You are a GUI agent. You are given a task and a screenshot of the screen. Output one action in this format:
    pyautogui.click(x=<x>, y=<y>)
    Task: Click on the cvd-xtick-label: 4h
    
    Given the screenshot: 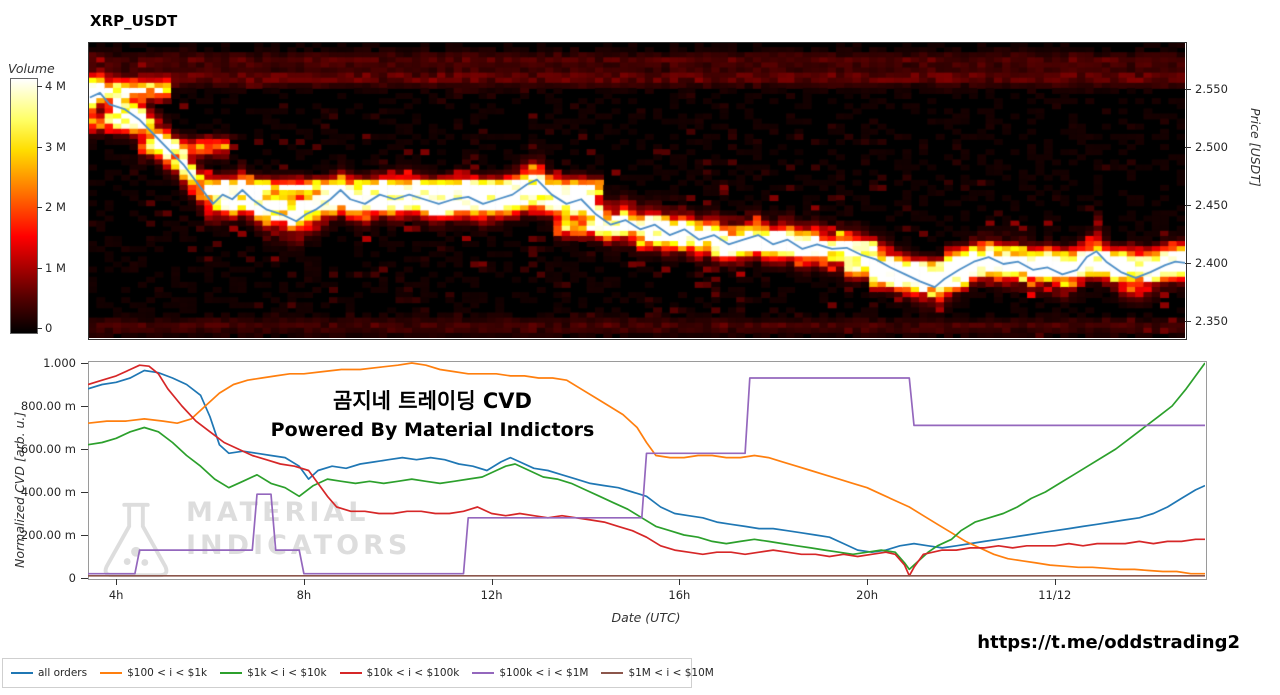 What is the action you would take?
    pyautogui.click(x=116, y=595)
    